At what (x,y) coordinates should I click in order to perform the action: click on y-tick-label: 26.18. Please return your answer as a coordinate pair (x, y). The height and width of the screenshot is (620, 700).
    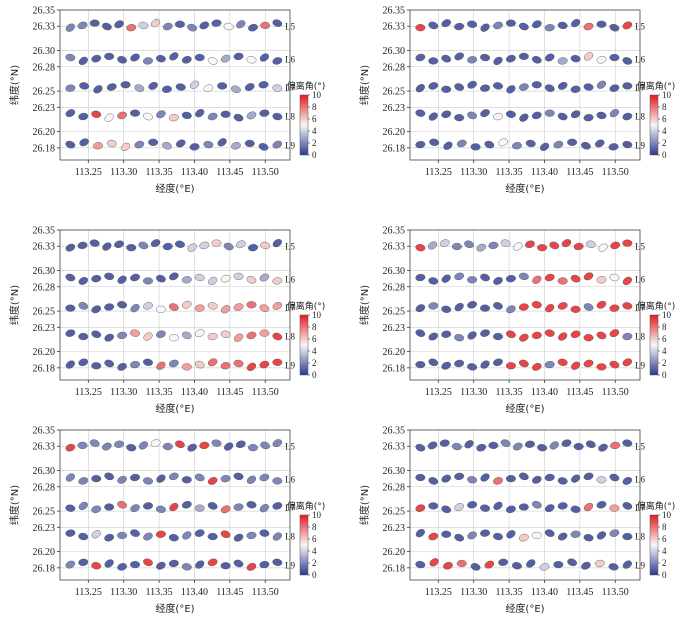
    Looking at the image, I should click on (44, 368).